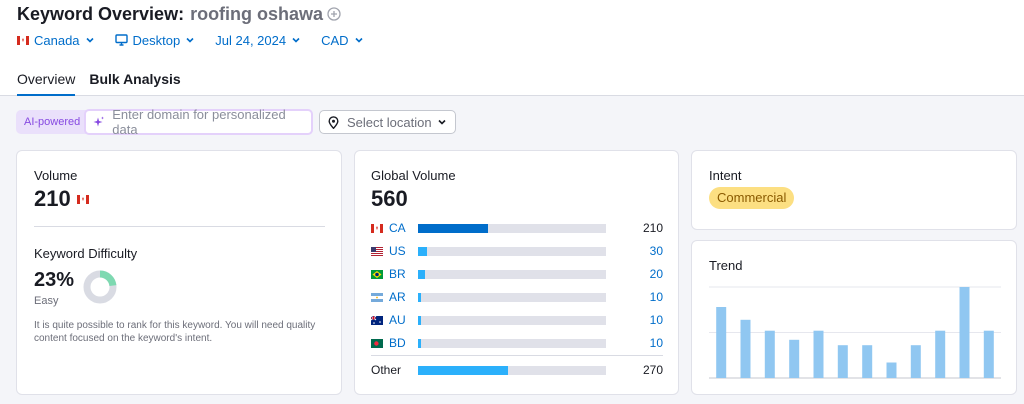  Describe the element at coordinates (101, 13) in the screenshot. I see `page-title-label: Keyword Overview:` at that location.